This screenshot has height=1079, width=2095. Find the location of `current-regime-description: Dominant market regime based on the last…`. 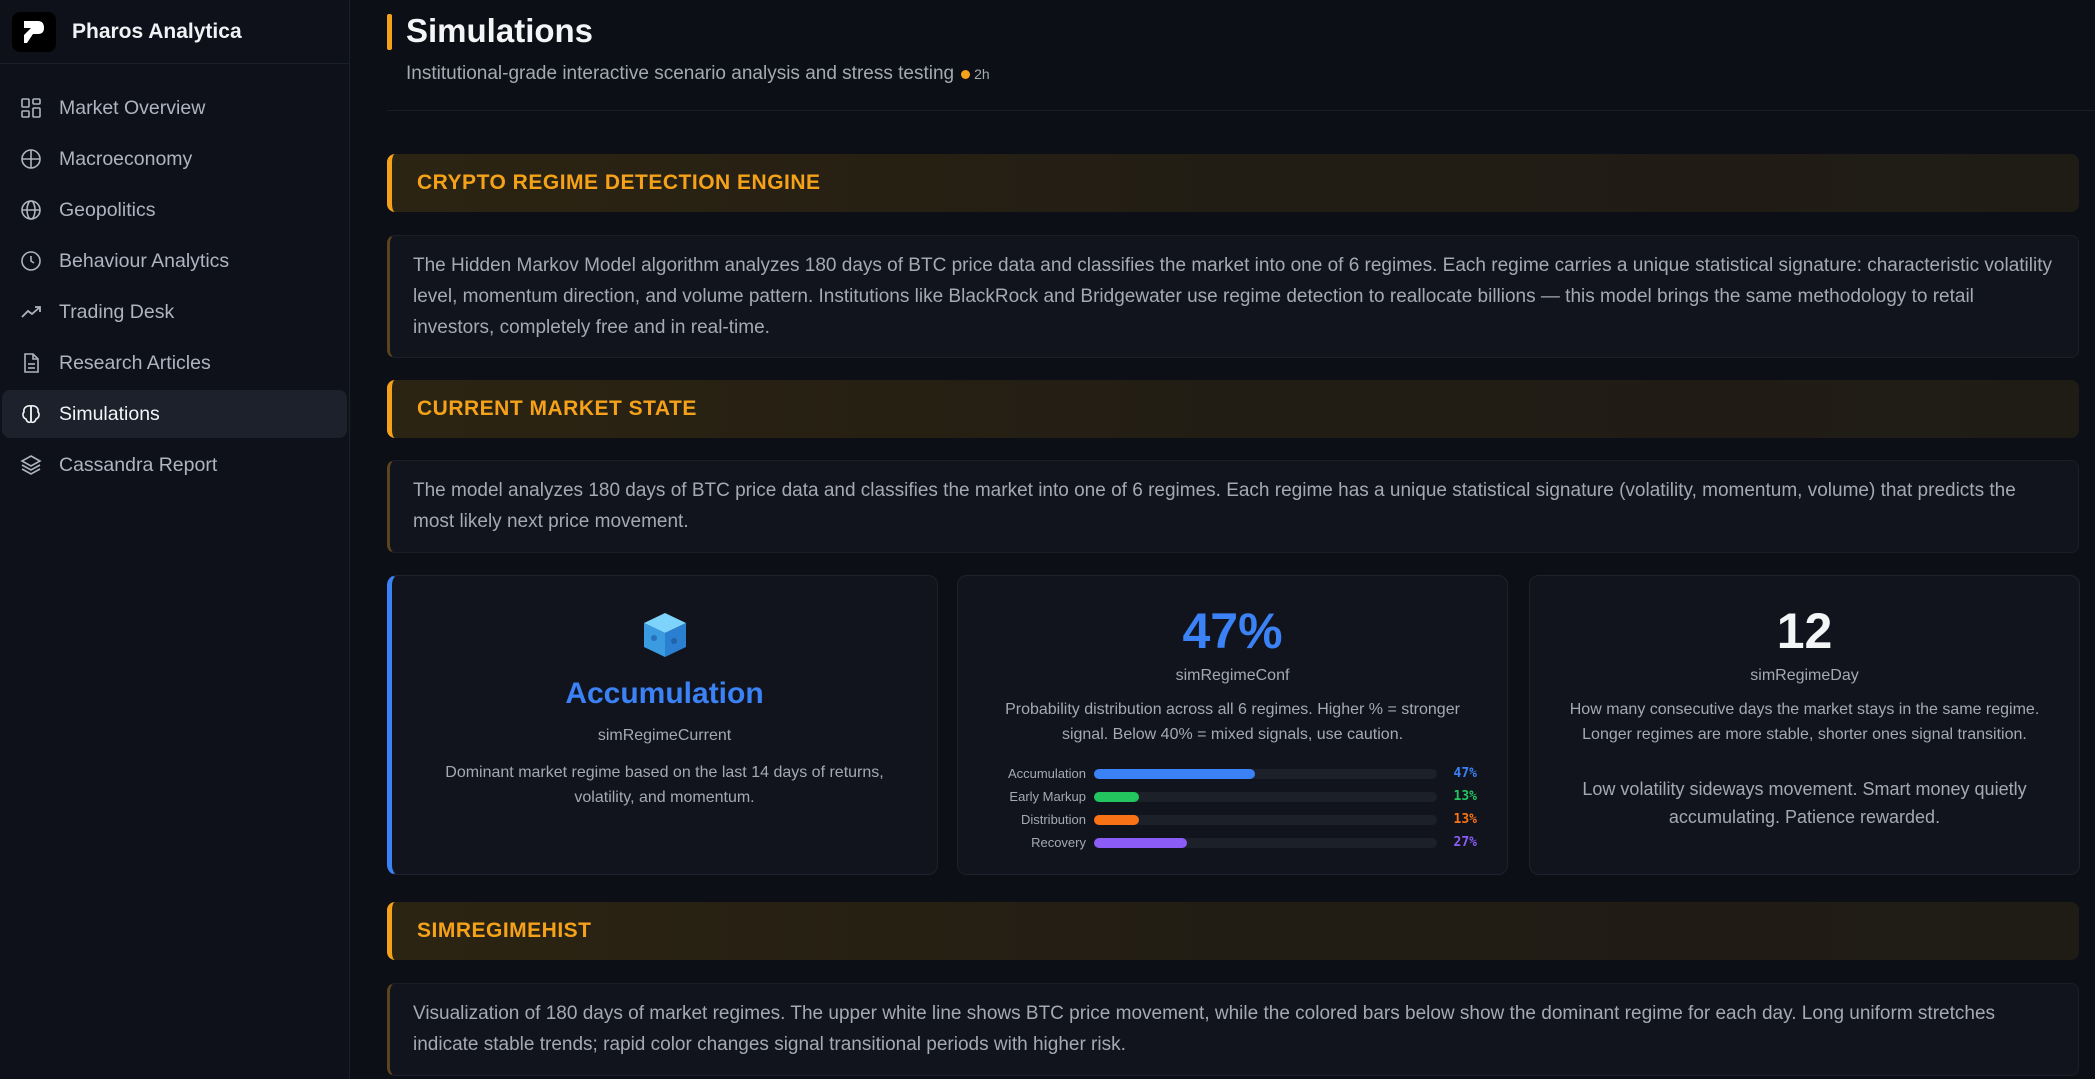

current-regime-description: Dominant market regime based on the last… is located at coordinates (664, 785).